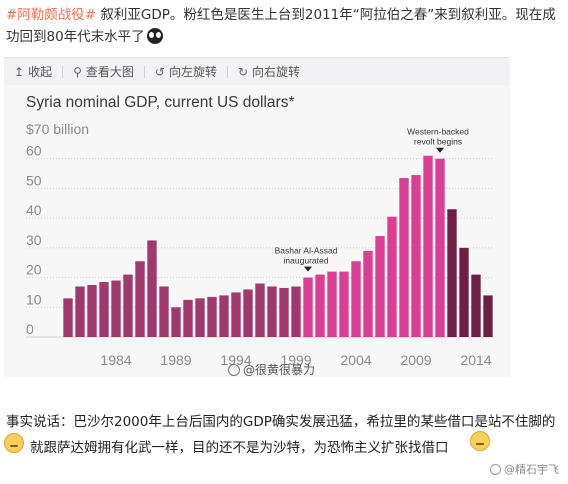 This screenshot has width=568, height=484. Describe the element at coordinates (14, 443) in the screenshot. I see `sweat-face-emoji-icon` at that location.